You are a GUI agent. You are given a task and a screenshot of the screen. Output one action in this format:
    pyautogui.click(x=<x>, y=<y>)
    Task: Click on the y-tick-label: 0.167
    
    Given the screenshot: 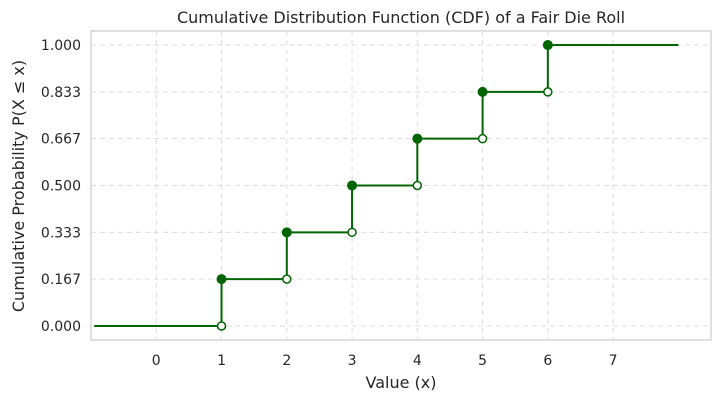 What is the action you would take?
    pyautogui.click(x=61, y=280)
    